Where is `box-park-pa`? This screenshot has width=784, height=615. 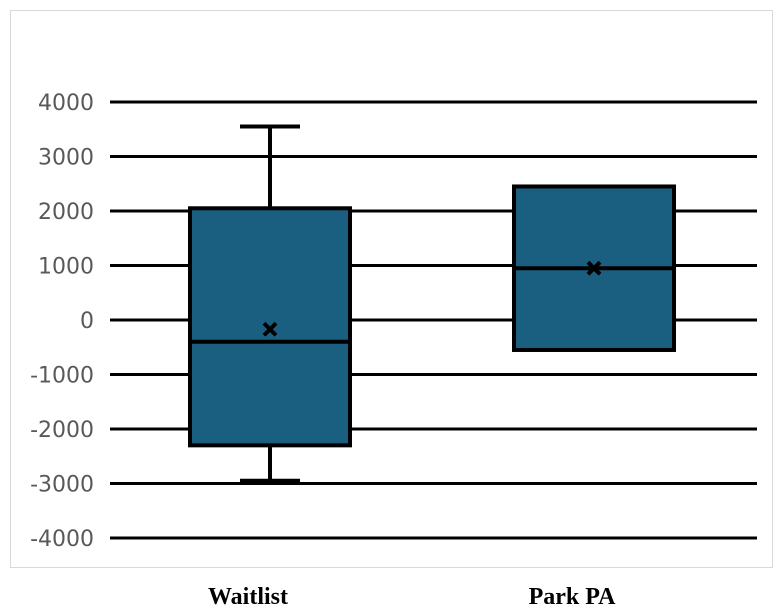
box-park-pa is located at coordinates (594, 268).